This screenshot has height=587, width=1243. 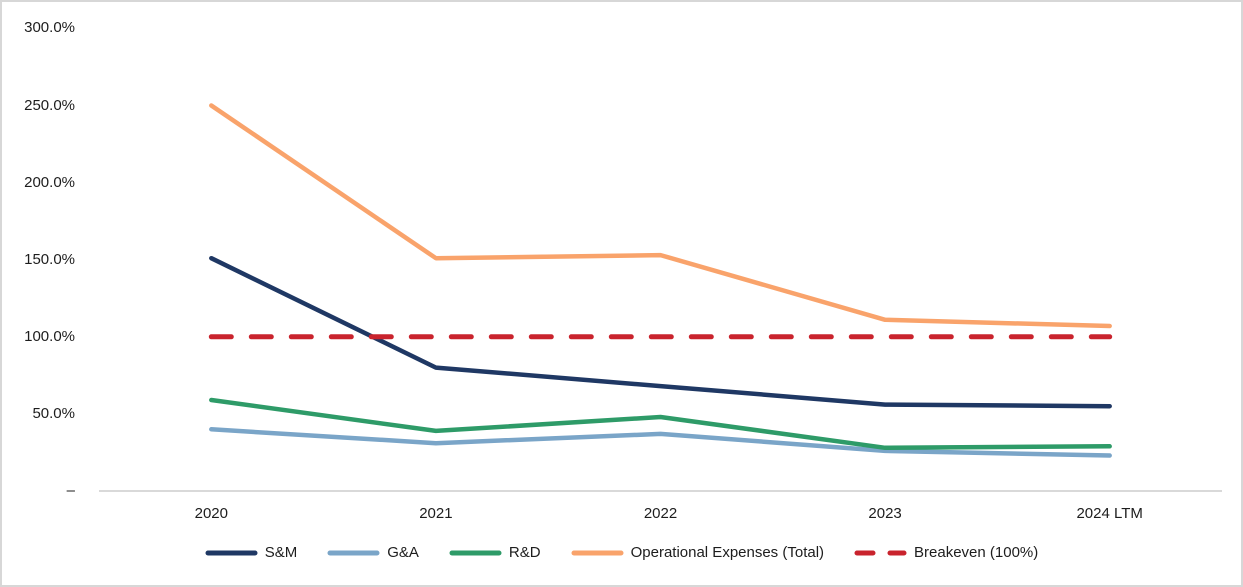 I want to click on y-axis-tick-label: 50.0%, so click(x=53, y=413).